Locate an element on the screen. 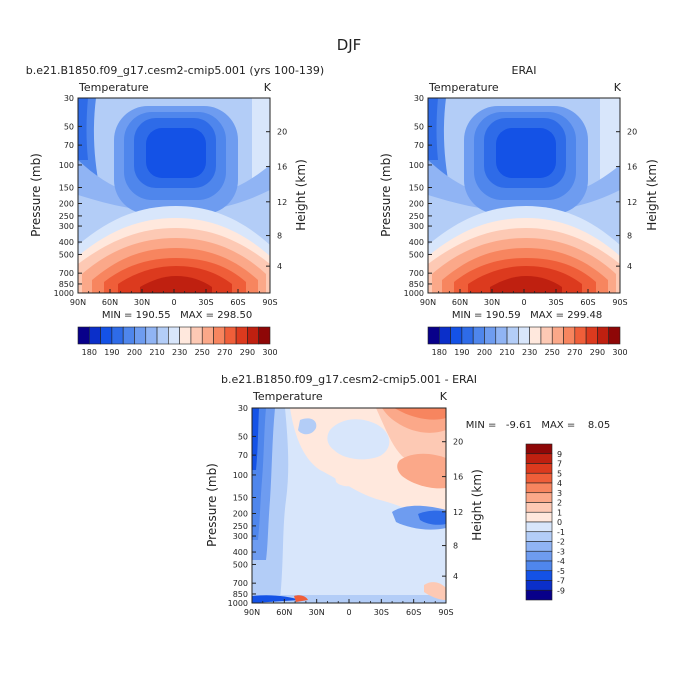  y-tick-label: 400 is located at coordinates (66, 242).